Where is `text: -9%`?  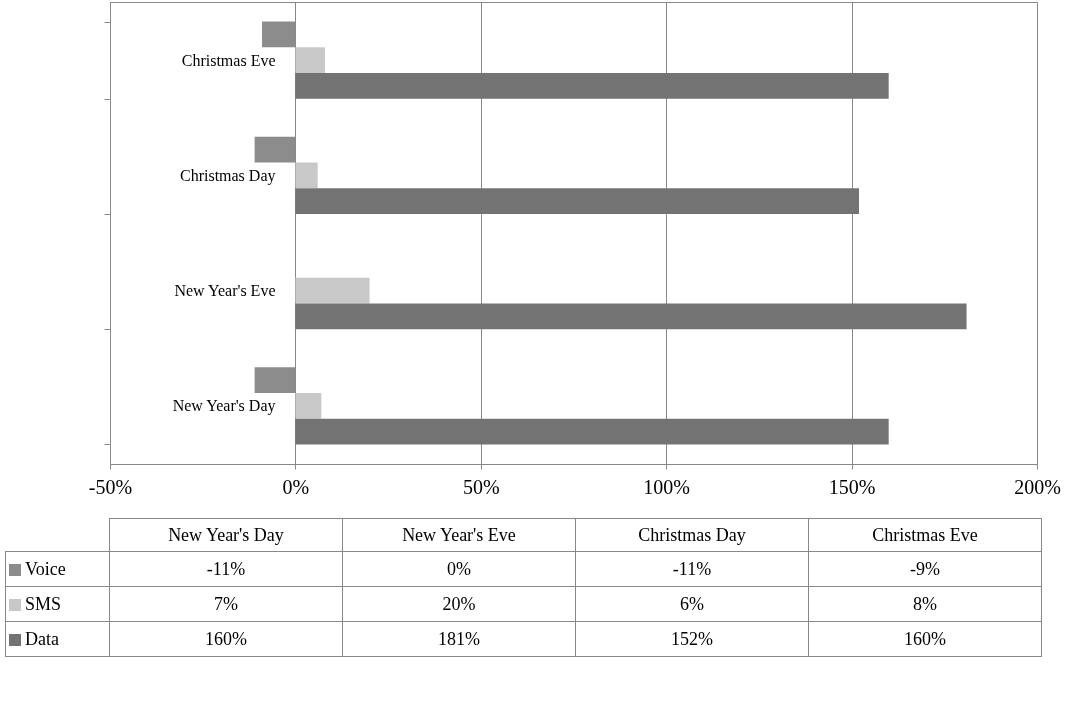 text: -9% is located at coordinates (925, 569).